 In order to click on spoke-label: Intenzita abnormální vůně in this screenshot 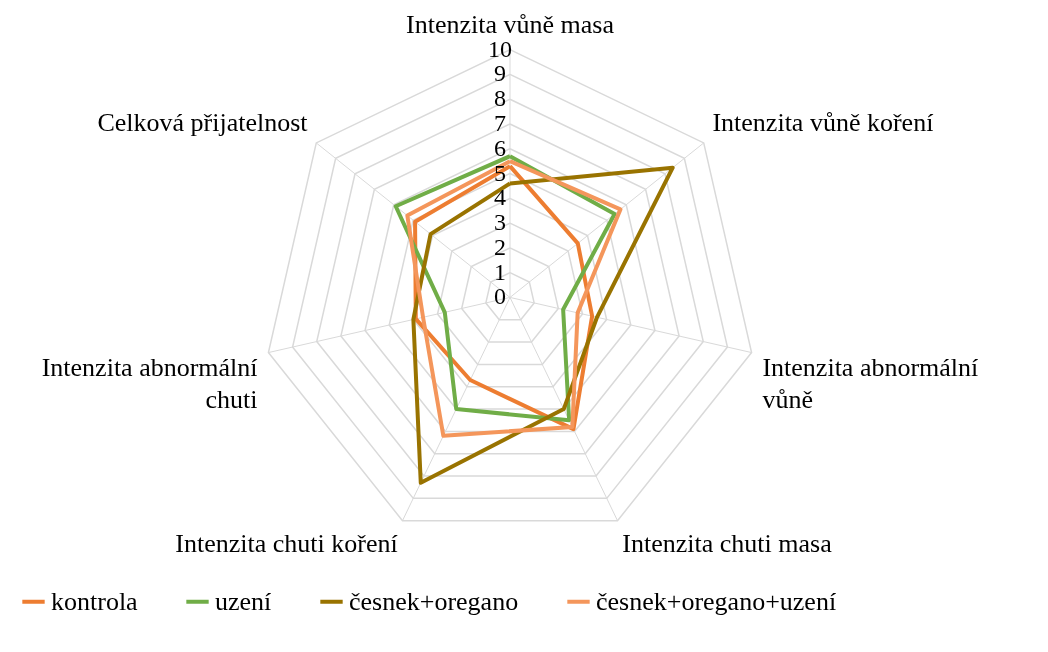, I will do `click(870, 384)`.